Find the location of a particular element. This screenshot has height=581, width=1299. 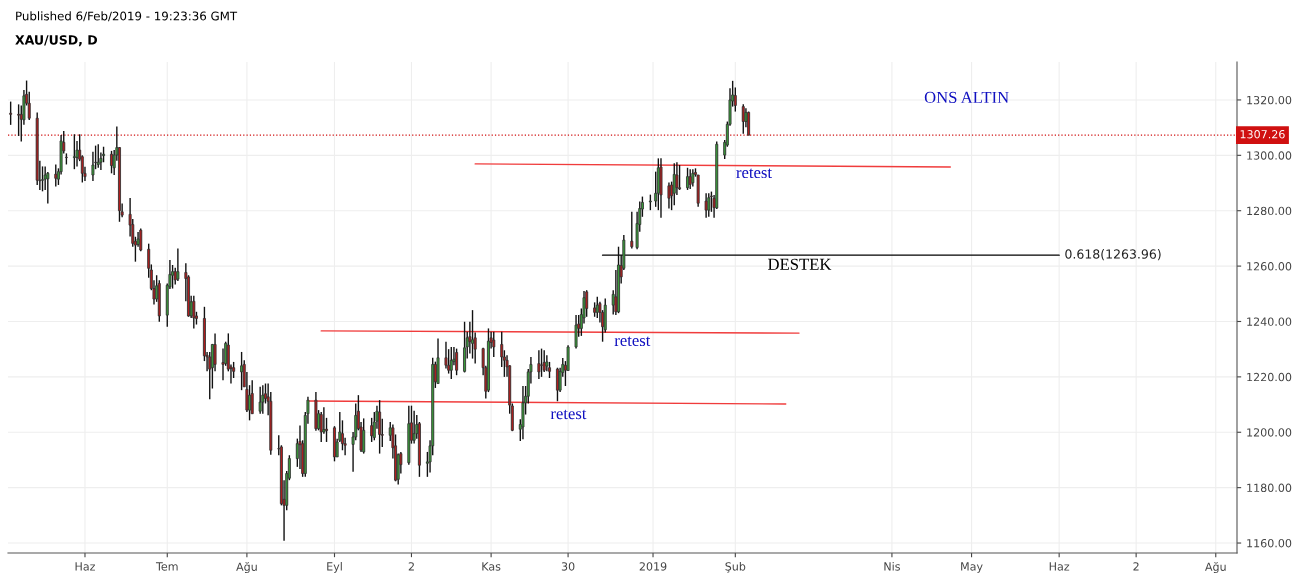

x-tick-label: 30 is located at coordinates (568, 566).